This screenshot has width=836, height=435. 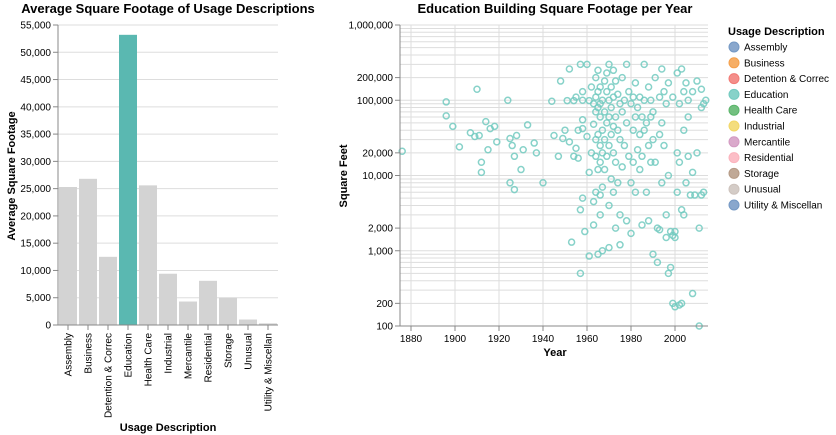 What do you see at coordinates (129, 355) in the screenshot?
I see `bar-x-tick-label: Education` at bounding box center [129, 355].